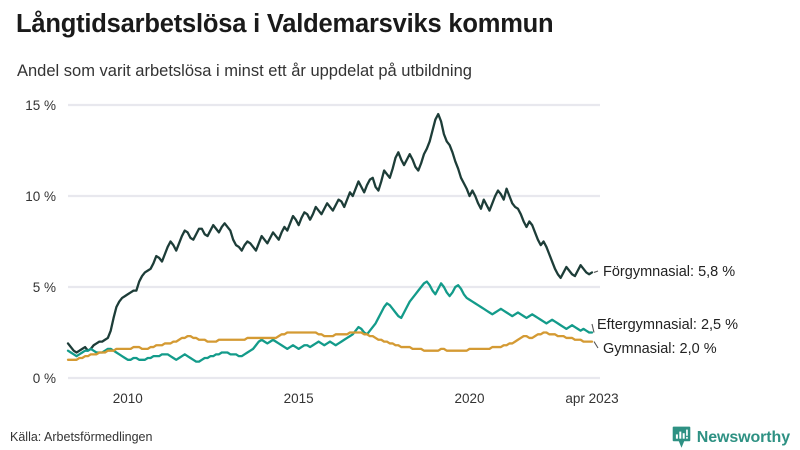 This screenshot has height=450, width=800. I want to click on series-line-eftergymnasial, so click(330, 321).